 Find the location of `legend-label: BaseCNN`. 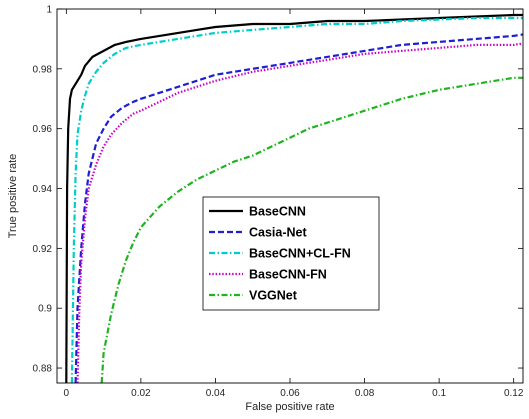

legend-label: BaseCNN is located at coordinates (277, 212).